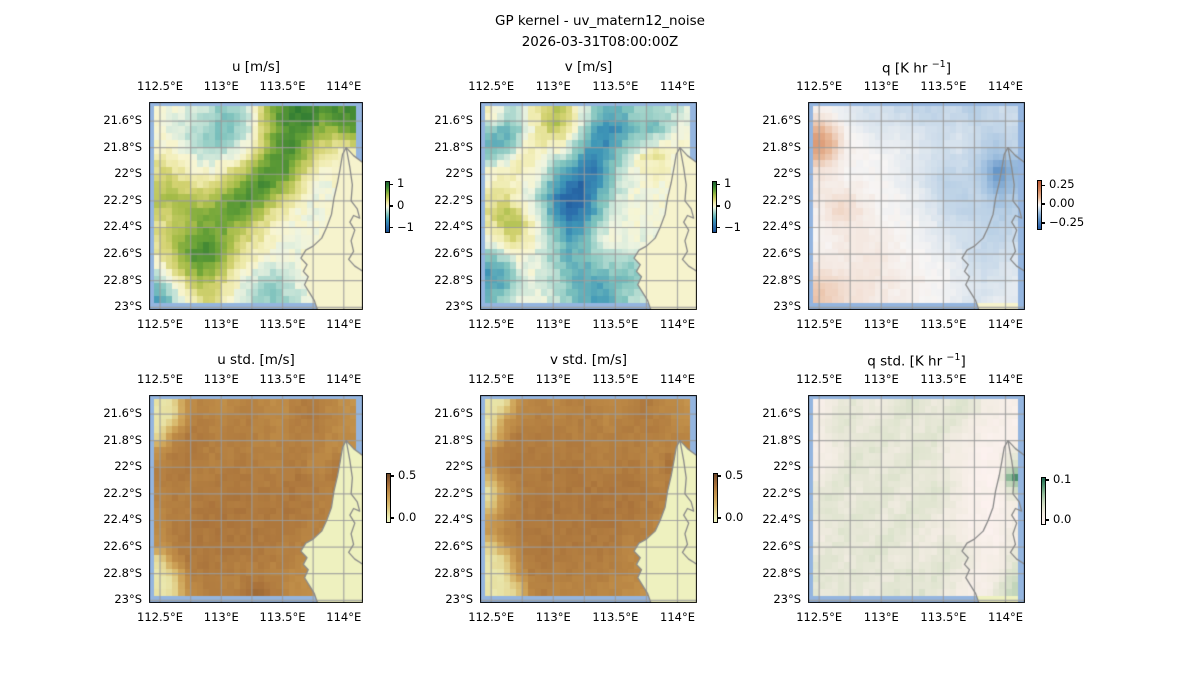  Describe the element at coordinates (1062, 479) in the screenshot. I see `colorbar-tick-label: 0.1` at that location.